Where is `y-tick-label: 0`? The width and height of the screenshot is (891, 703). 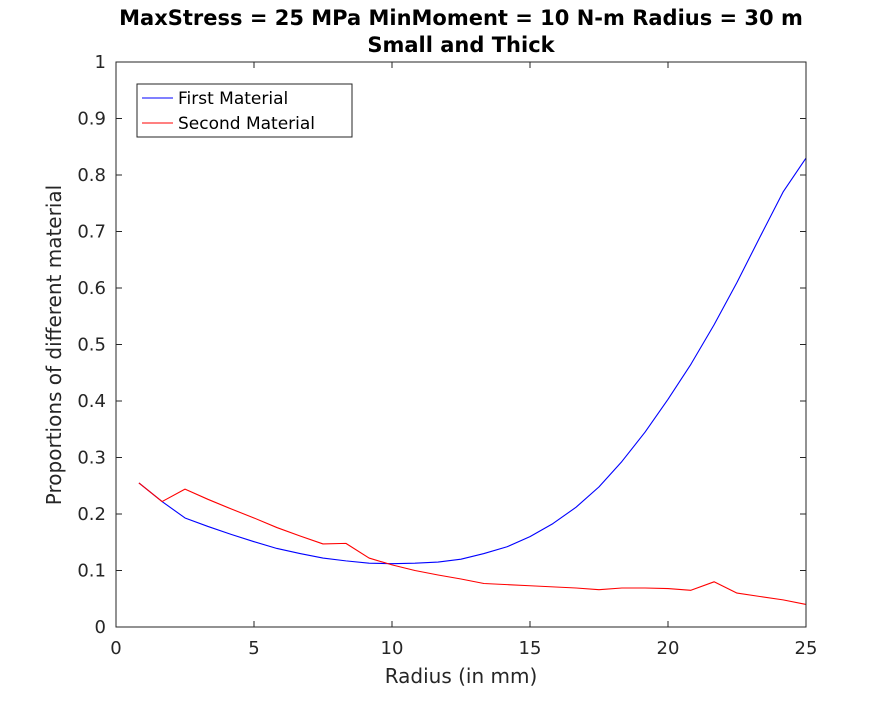 y-tick-label: 0 is located at coordinates (100, 627).